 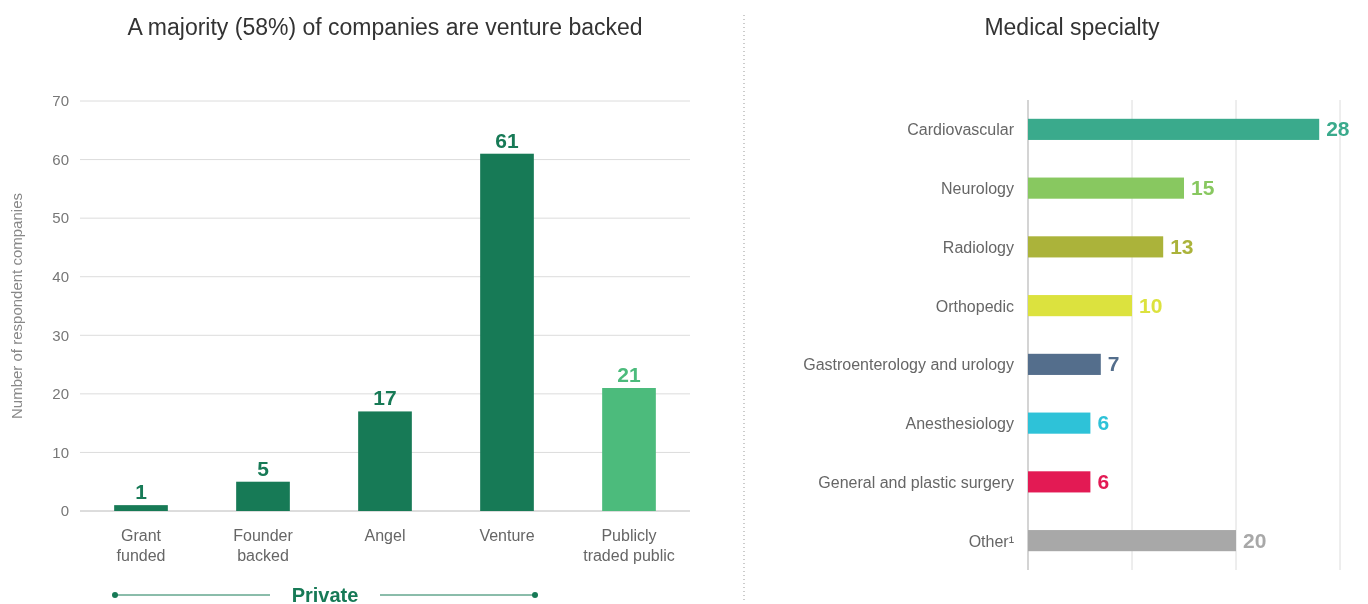 I want to click on data-label: 28, so click(x=1338, y=129).